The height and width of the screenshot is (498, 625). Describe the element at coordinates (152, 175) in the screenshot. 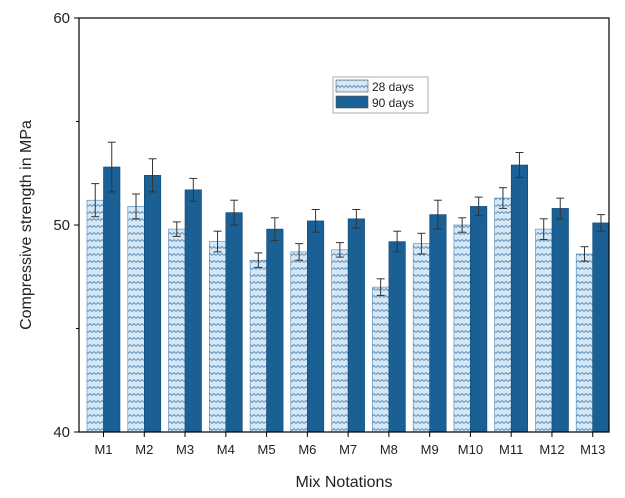

I see `error-bar-90-days-m2` at that location.